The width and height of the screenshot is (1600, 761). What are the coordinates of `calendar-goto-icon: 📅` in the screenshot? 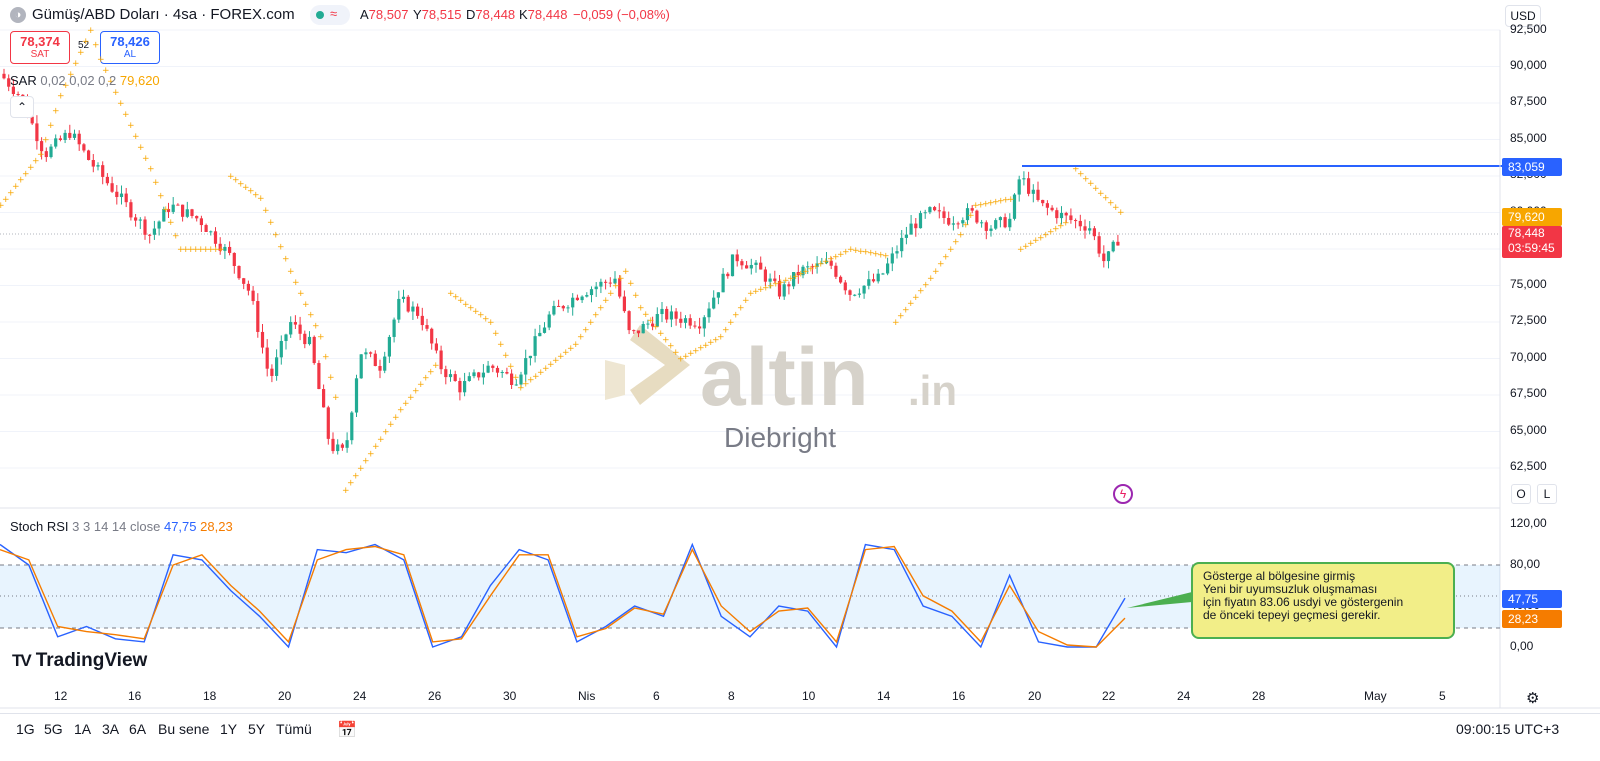 It's located at (347, 730).